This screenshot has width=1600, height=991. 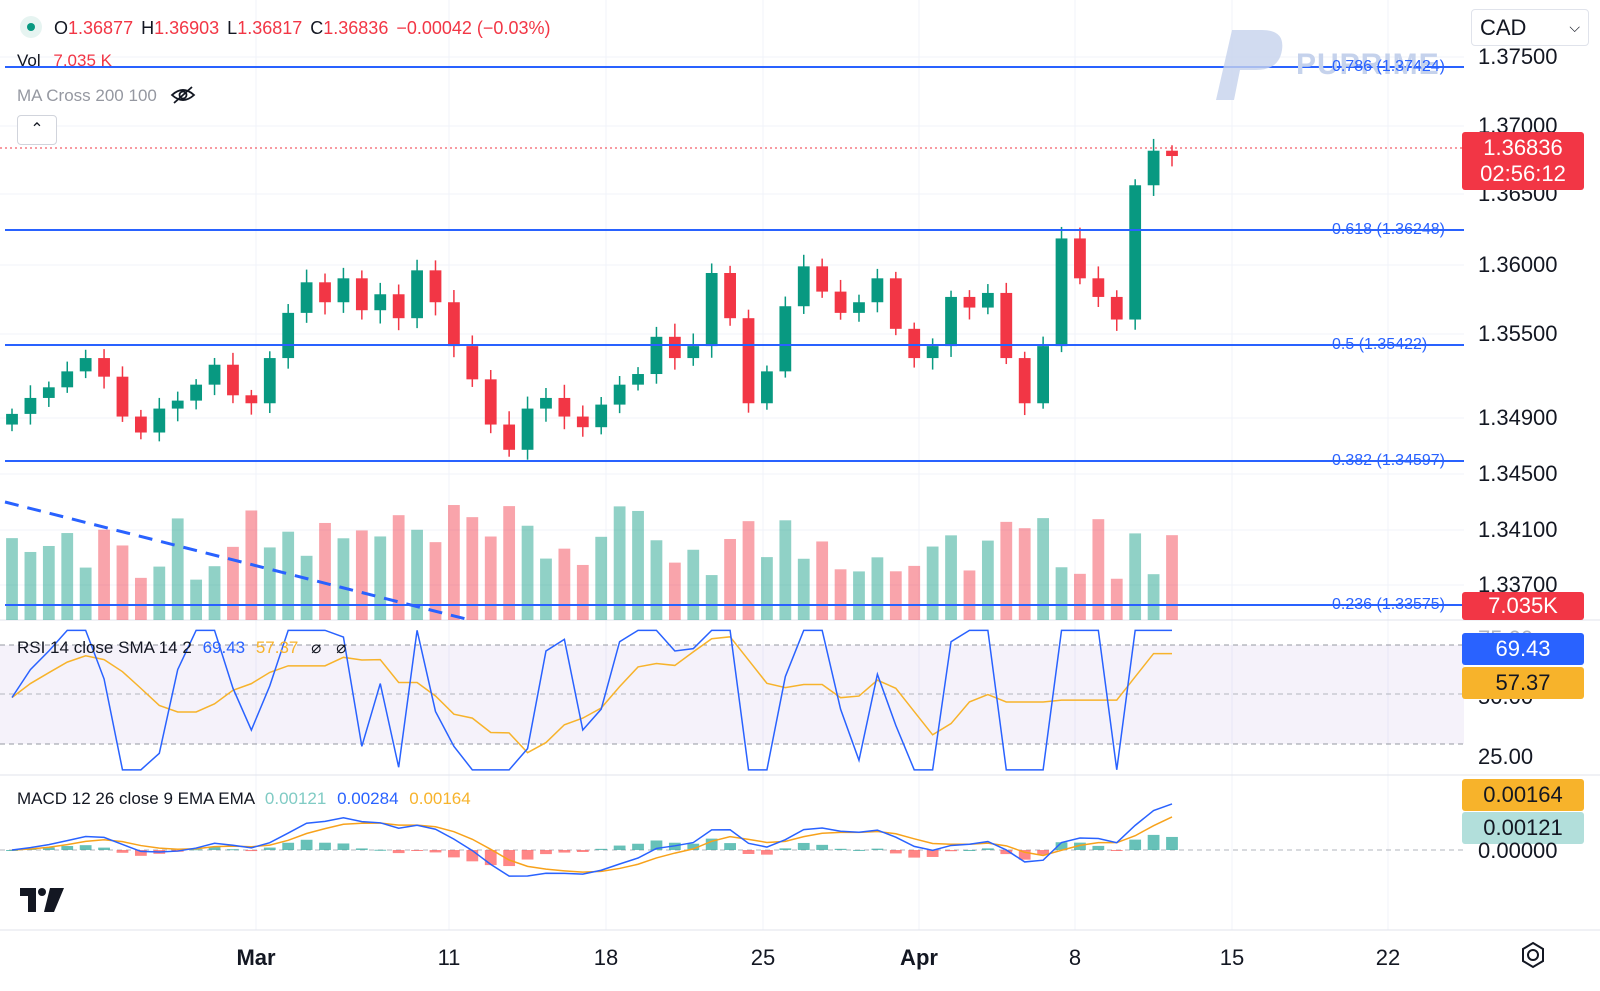 I want to click on chevron-up-icon: ⌃, so click(x=37, y=129).